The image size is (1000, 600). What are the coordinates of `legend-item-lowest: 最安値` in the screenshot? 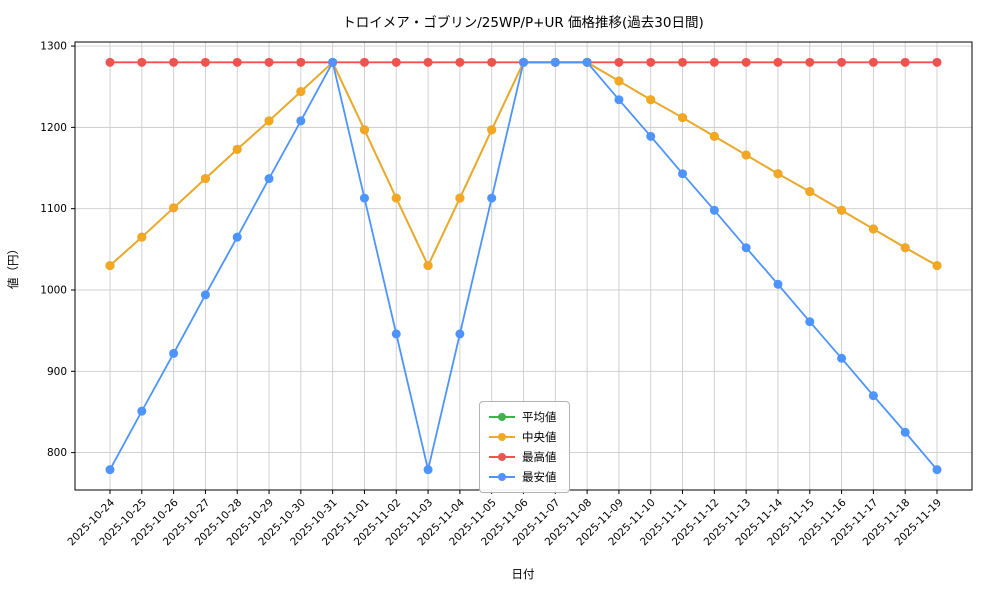 It's located at (523, 477).